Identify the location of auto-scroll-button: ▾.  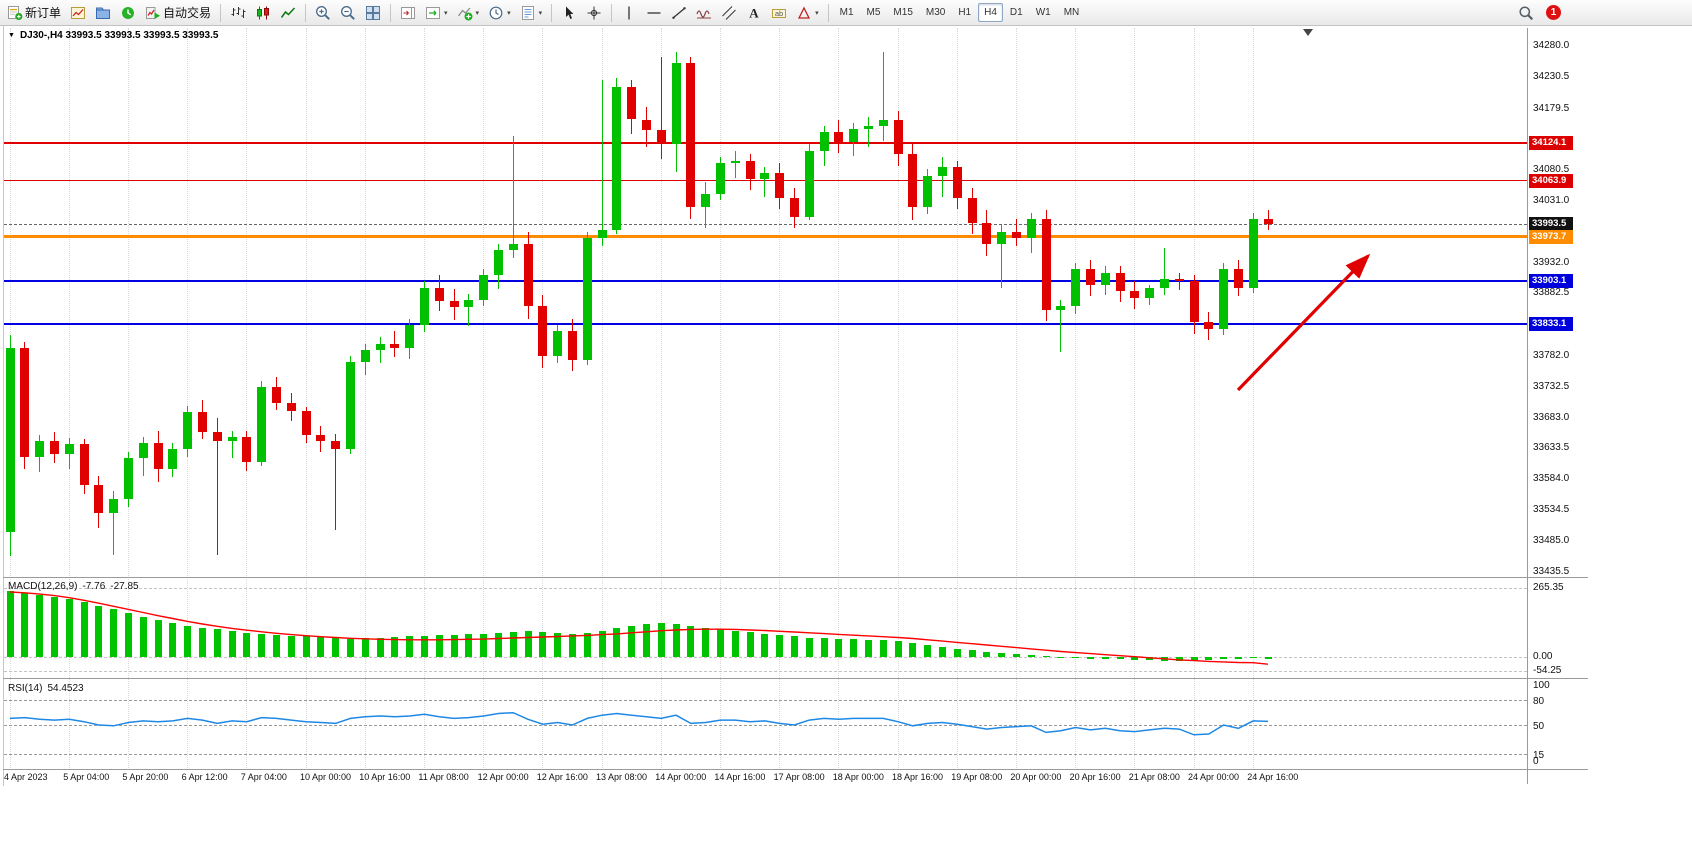
(436, 13).